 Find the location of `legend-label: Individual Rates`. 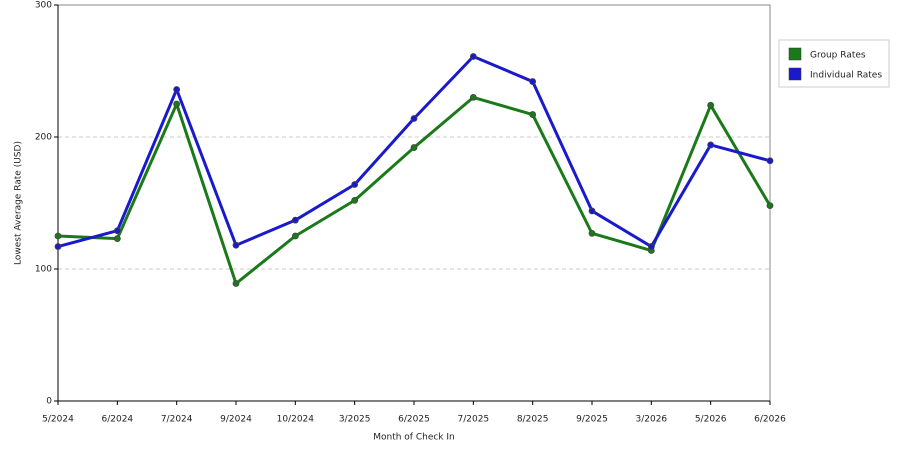

legend-label: Individual Rates is located at coordinates (846, 76).